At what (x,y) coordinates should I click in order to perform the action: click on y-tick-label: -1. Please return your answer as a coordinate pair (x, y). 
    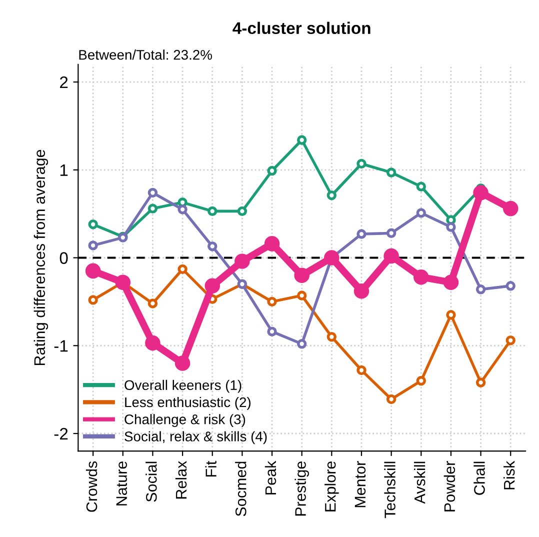
    Looking at the image, I should click on (61, 346).